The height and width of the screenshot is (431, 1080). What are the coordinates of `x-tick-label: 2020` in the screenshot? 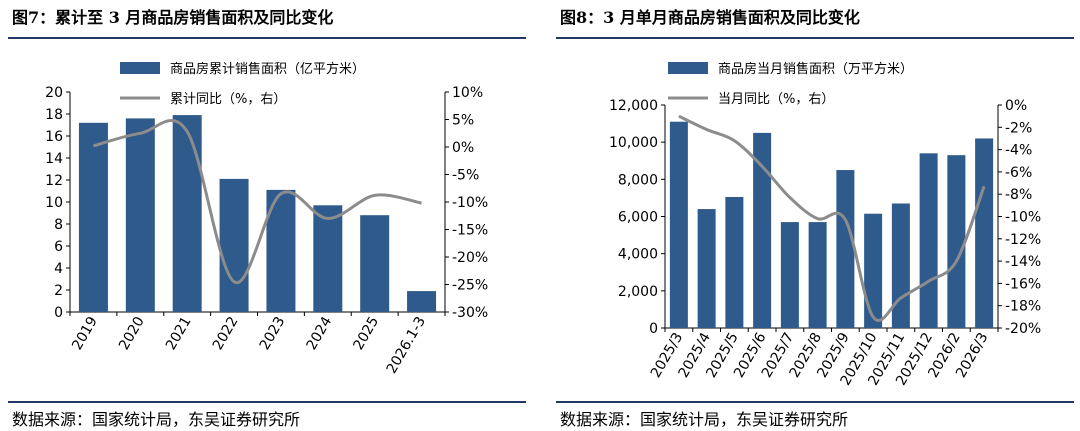 It's located at (132, 333).